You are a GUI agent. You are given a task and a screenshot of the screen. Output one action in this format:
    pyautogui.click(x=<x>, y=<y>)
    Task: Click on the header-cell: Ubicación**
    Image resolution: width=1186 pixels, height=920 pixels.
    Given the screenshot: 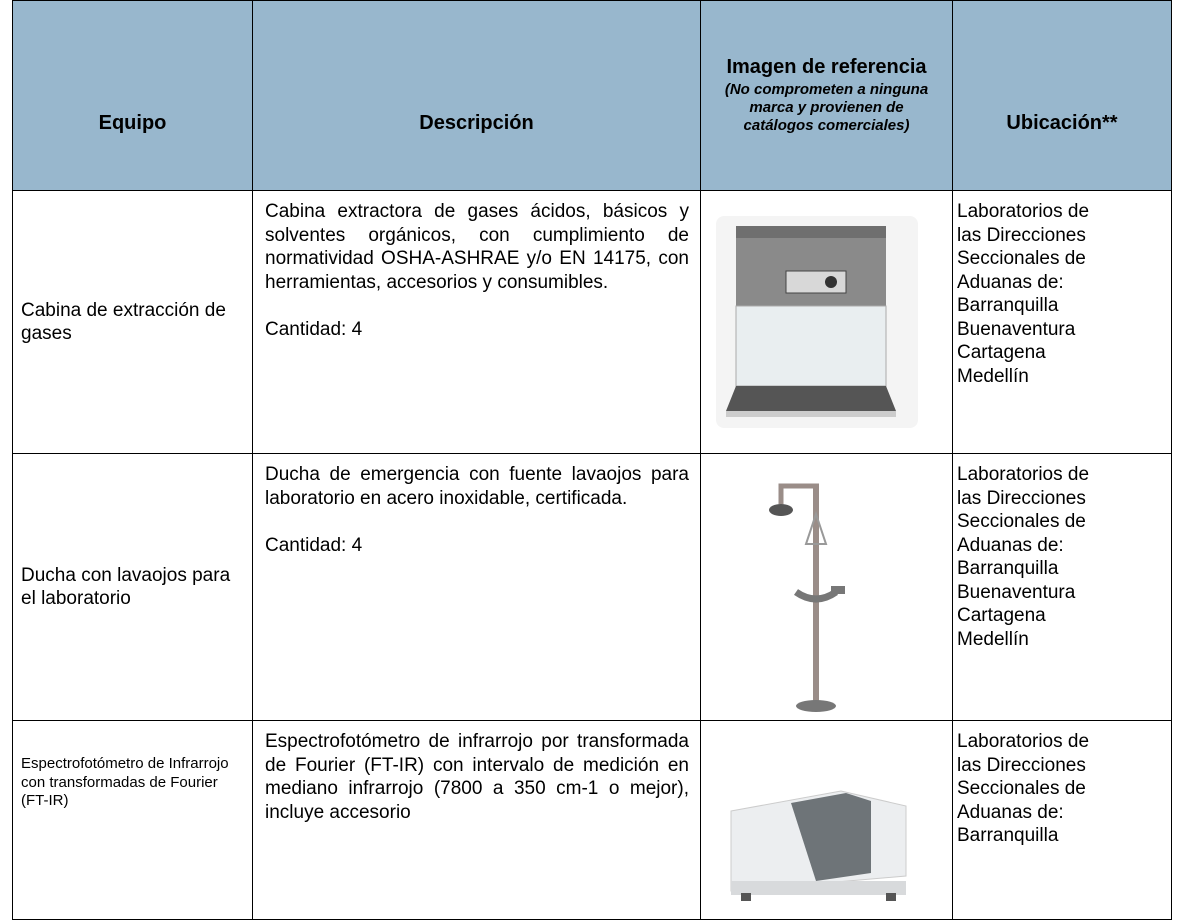 What is the action you would take?
    pyautogui.click(x=1062, y=95)
    